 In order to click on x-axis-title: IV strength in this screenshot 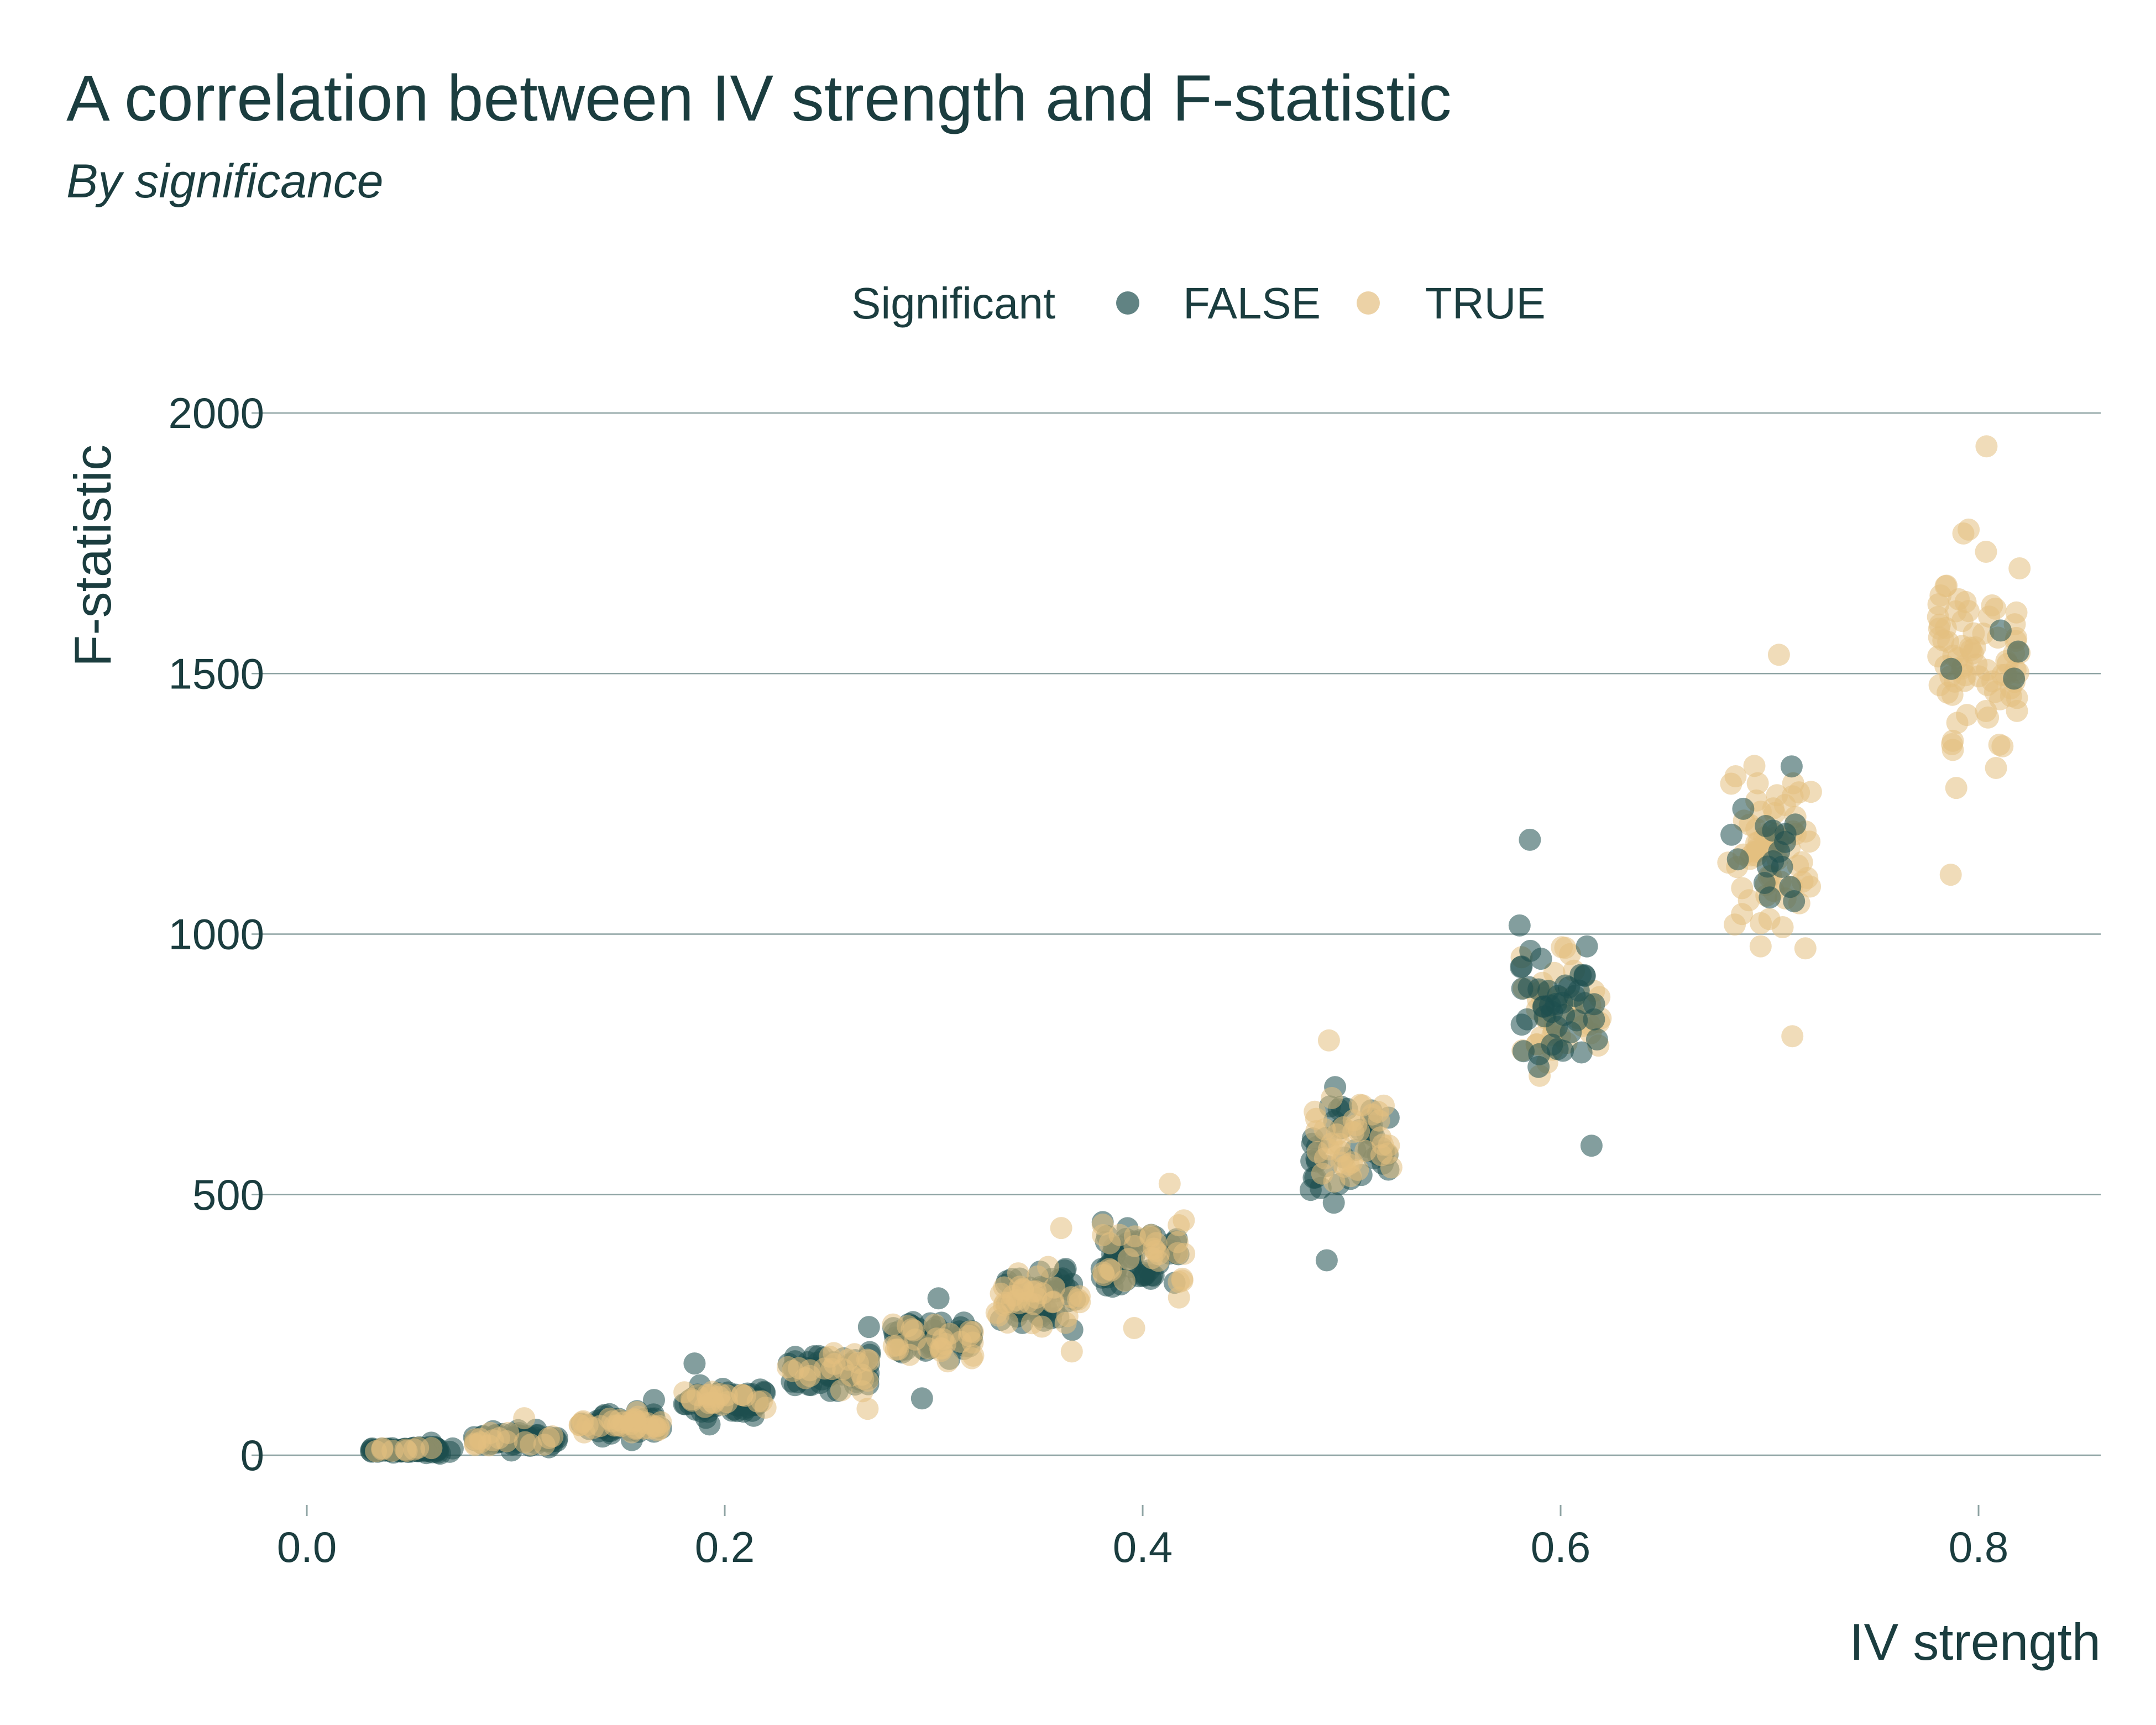, I will do `click(1975, 1642)`.